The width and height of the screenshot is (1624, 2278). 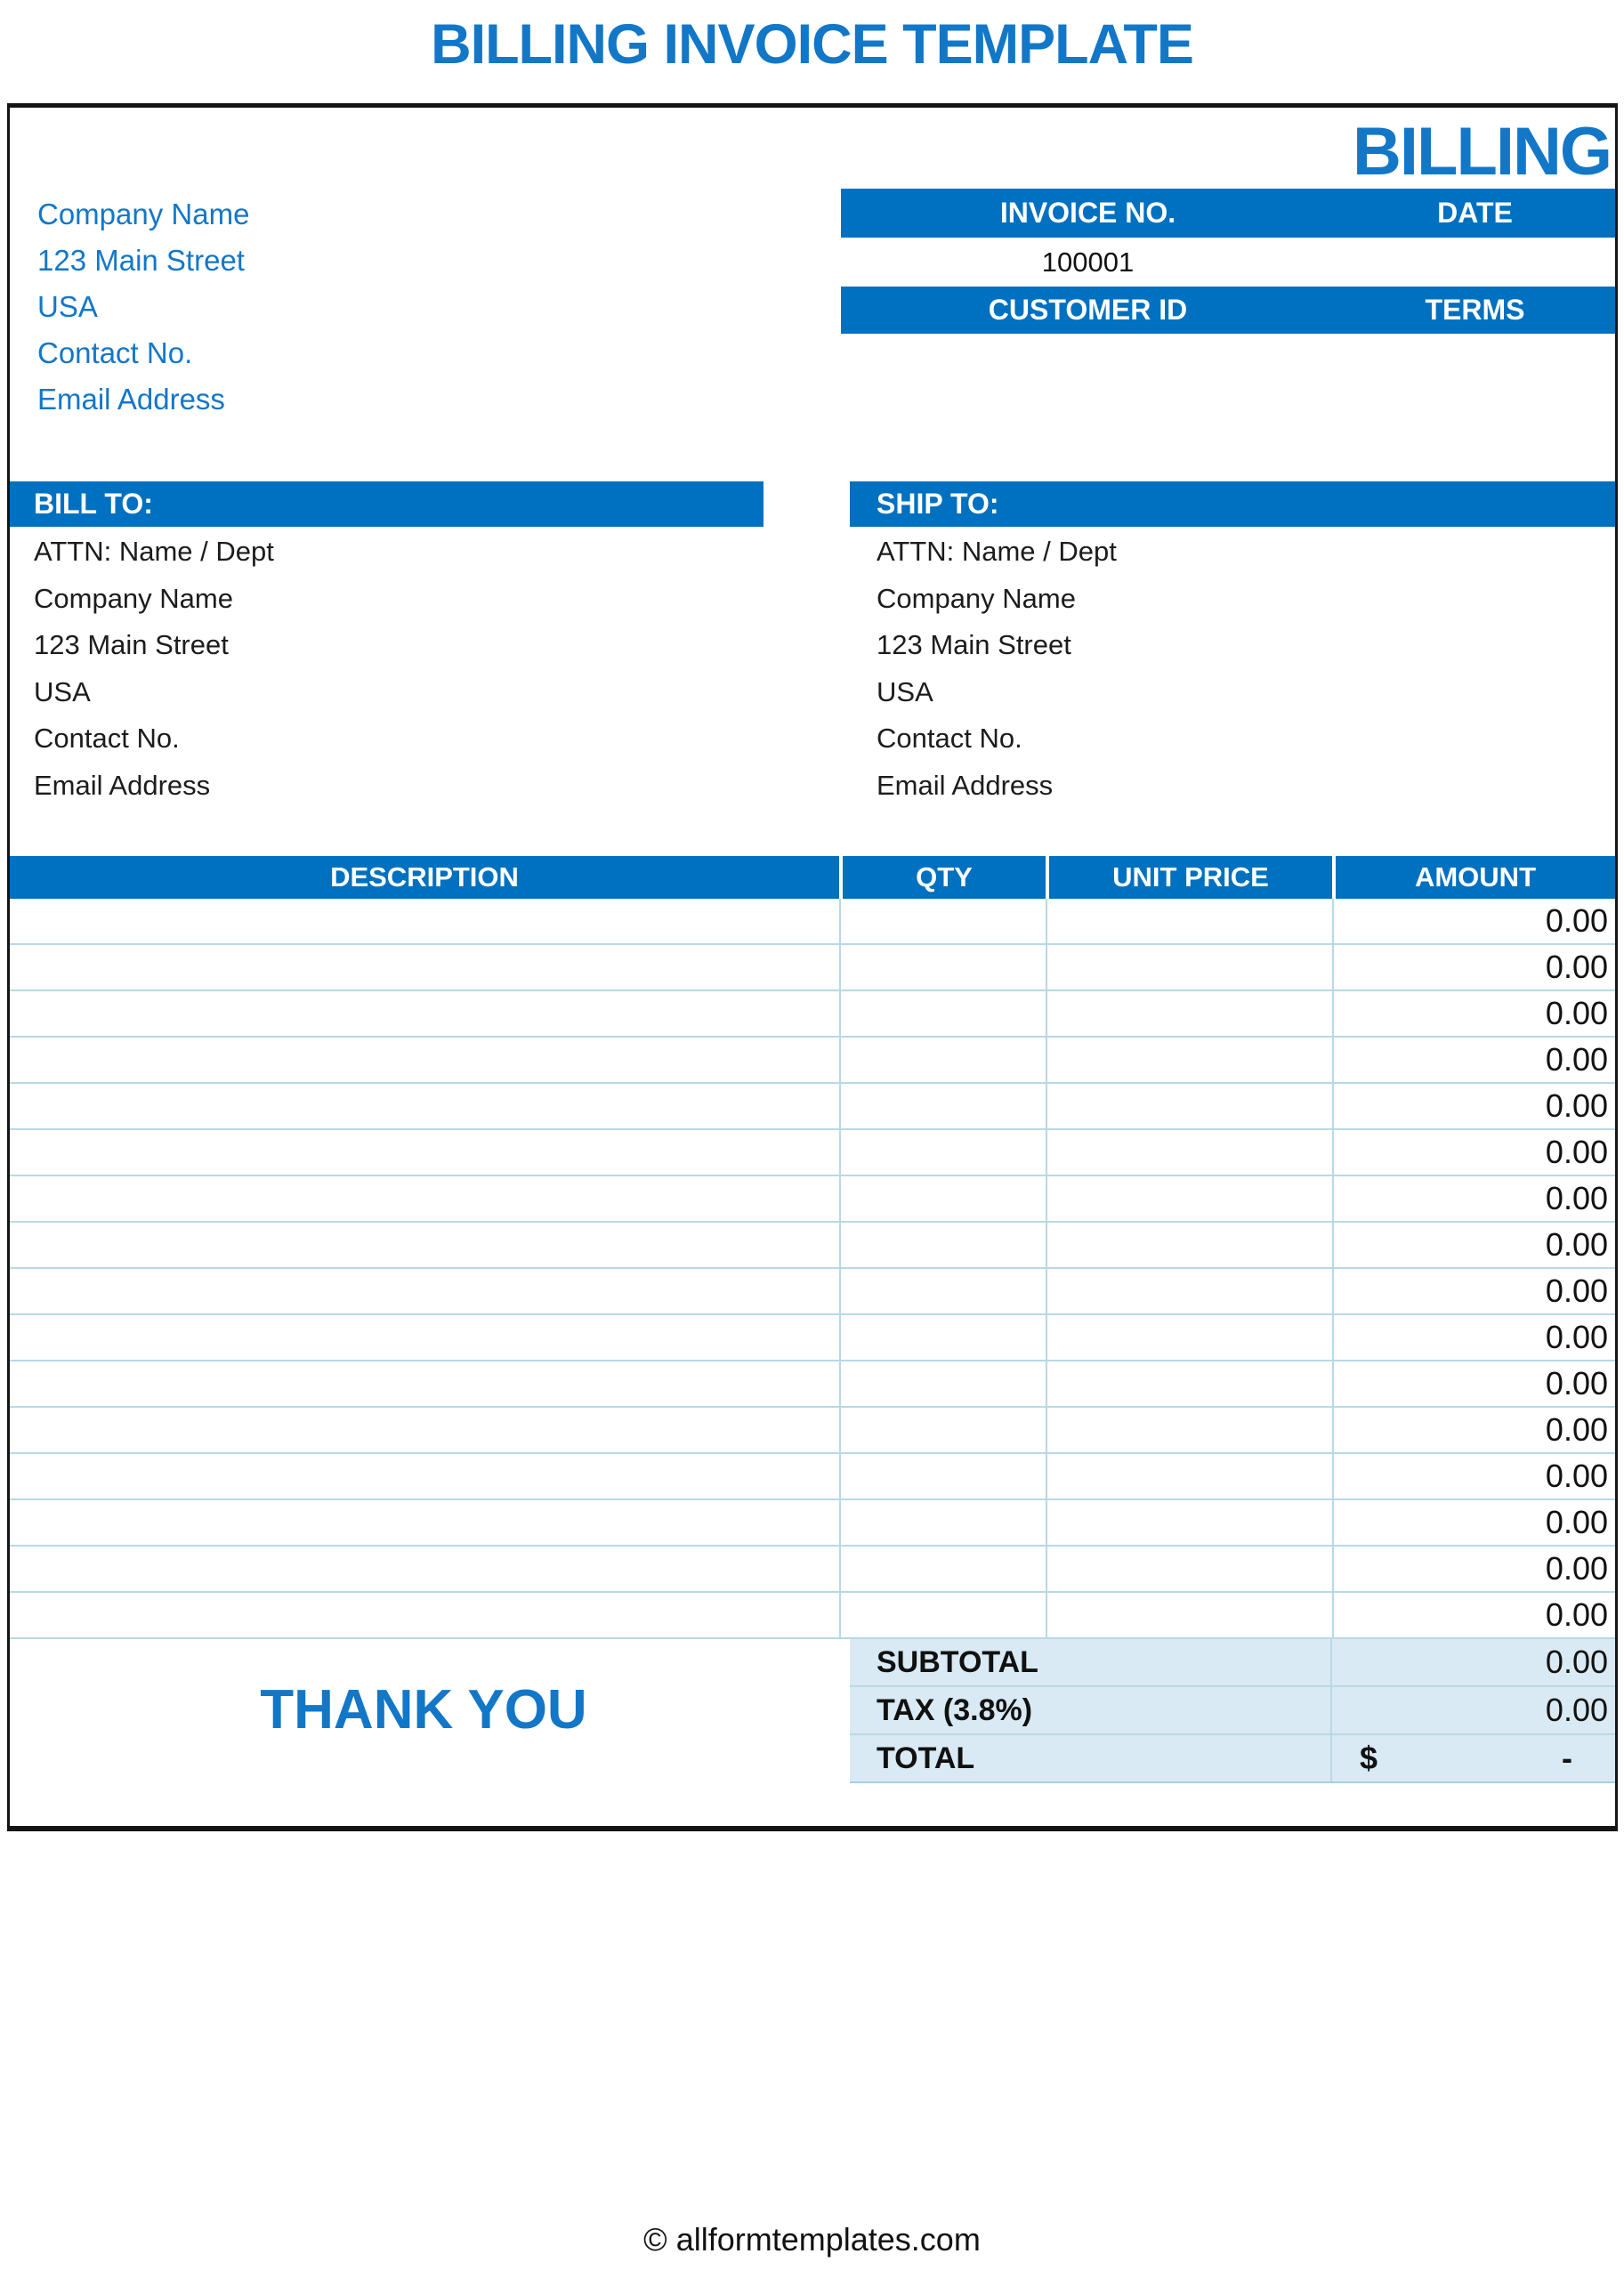 What do you see at coordinates (1483, 152) in the screenshot?
I see `billing-heading: BILLING` at bounding box center [1483, 152].